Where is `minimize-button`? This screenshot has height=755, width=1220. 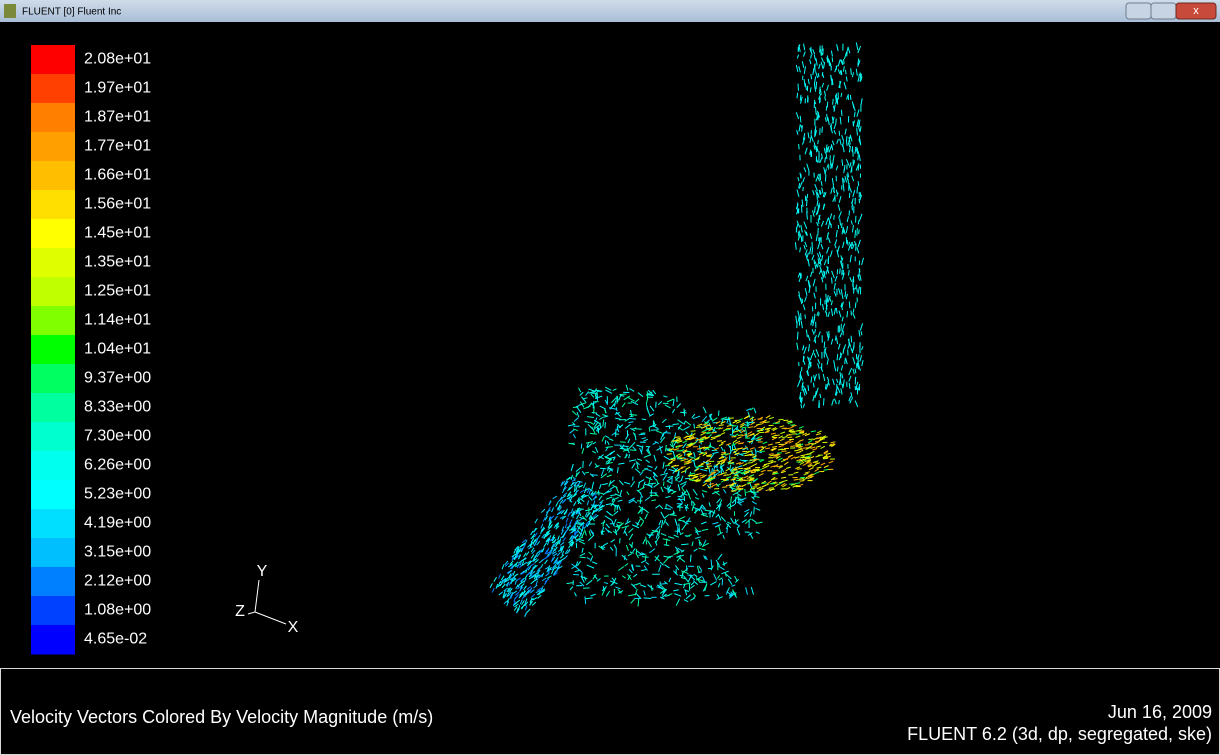
minimize-button is located at coordinates (1138, 11).